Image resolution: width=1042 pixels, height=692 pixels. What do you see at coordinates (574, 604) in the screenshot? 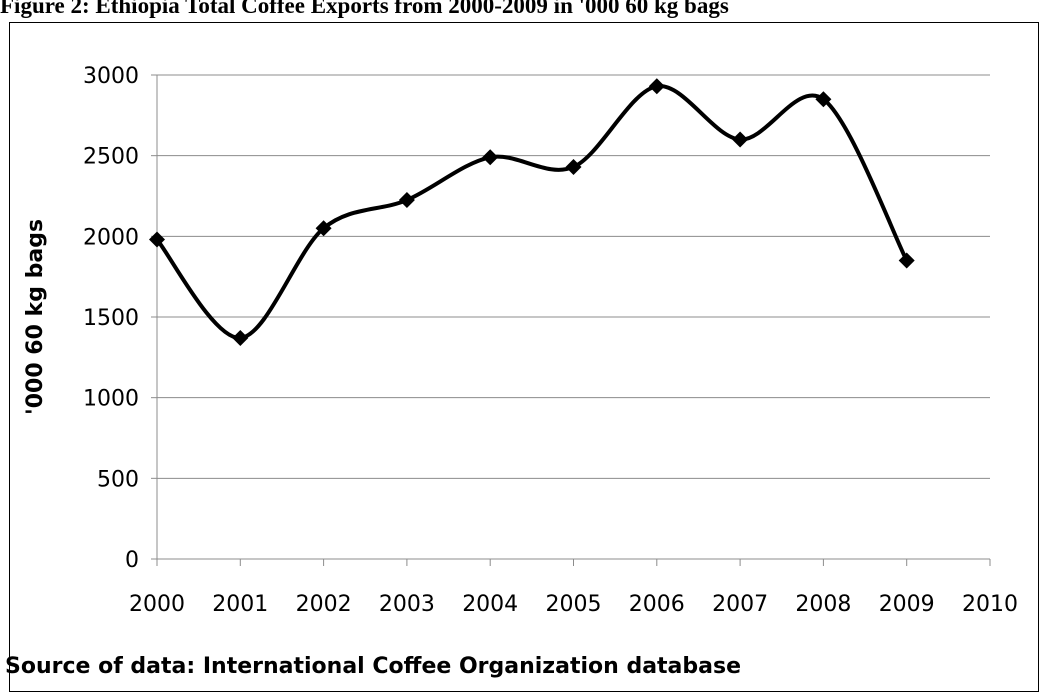
I see `x-tick-label: 2005` at bounding box center [574, 604].